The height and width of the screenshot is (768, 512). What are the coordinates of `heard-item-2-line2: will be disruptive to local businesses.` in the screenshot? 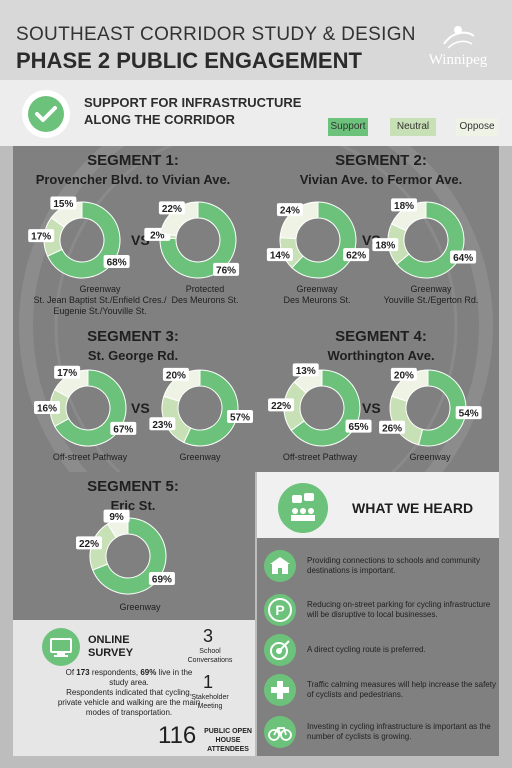 It's located at (372, 614).